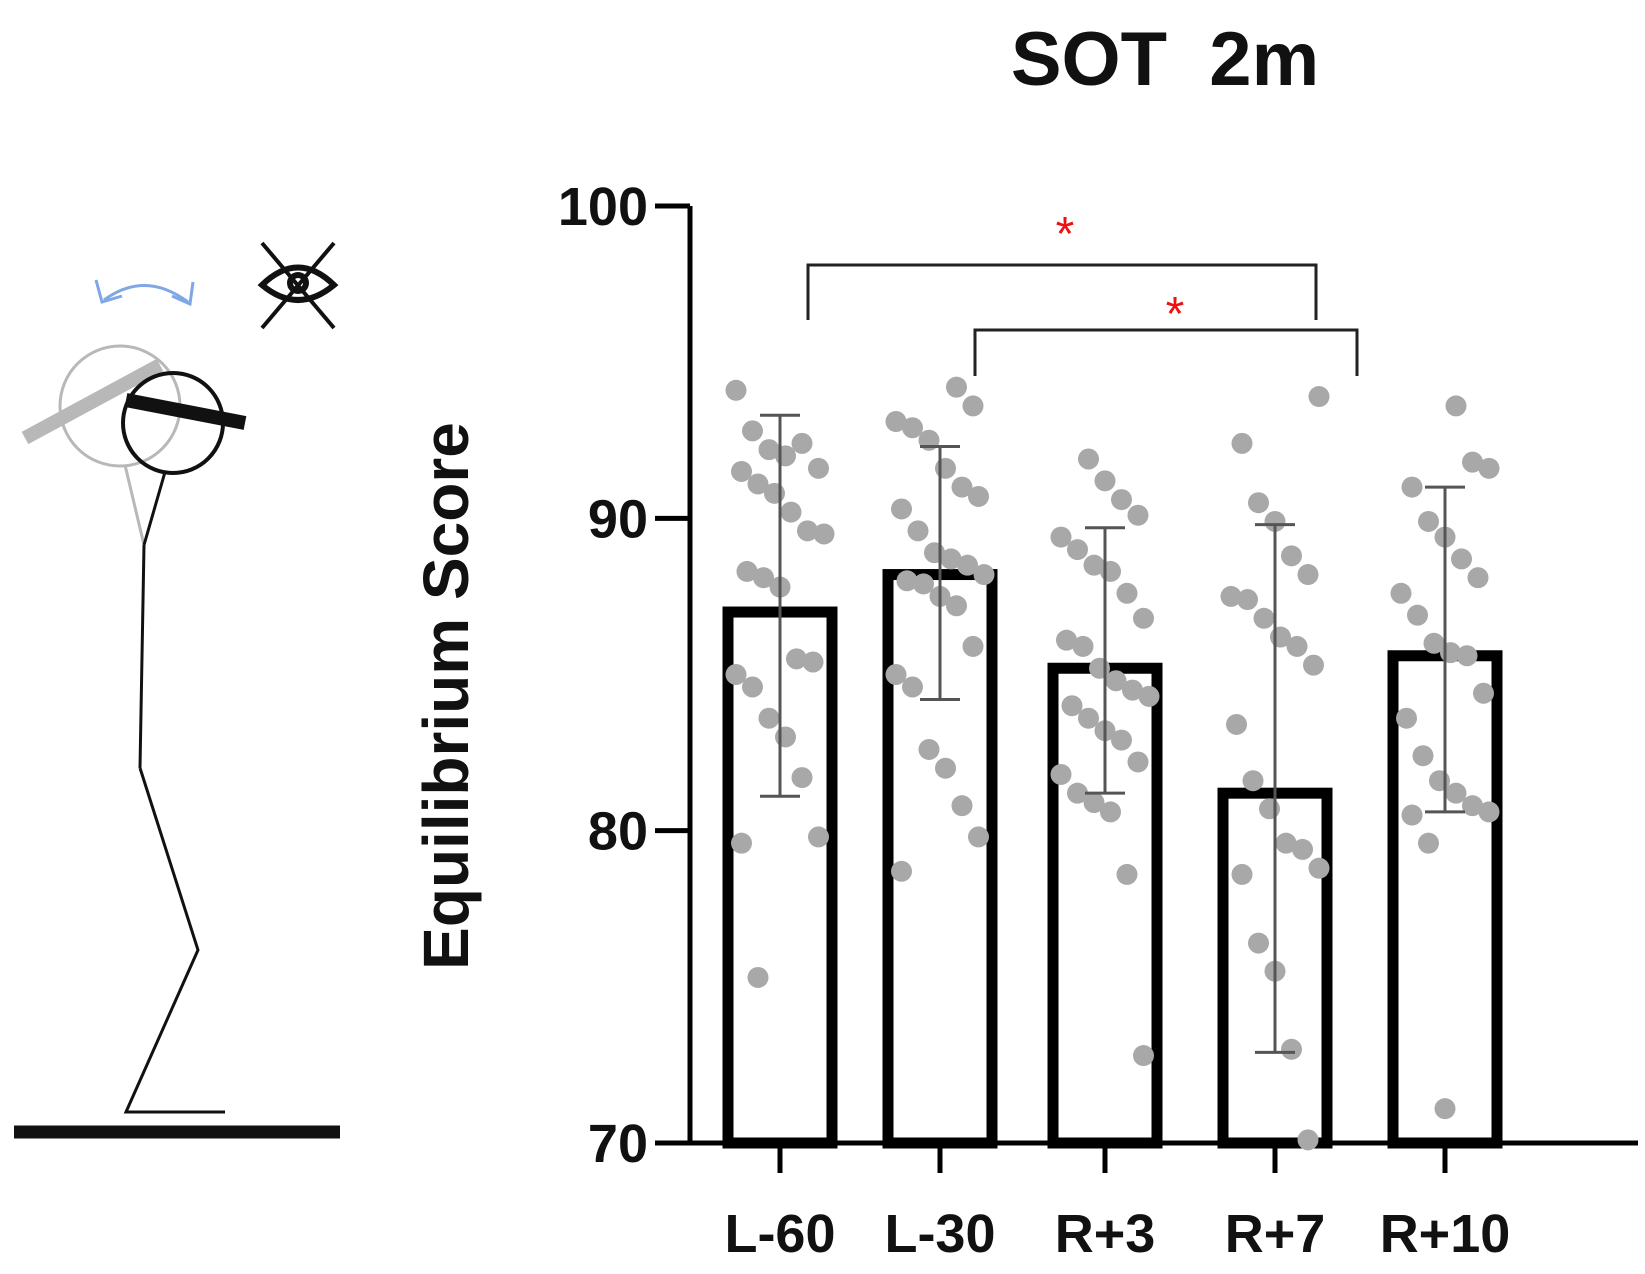 Image resolution: width=1645 pixels, height=1274 pixels. Describe the element at coordinates (1072, 706) in the screenshot. I see `data-point-R+3-17` at that location.